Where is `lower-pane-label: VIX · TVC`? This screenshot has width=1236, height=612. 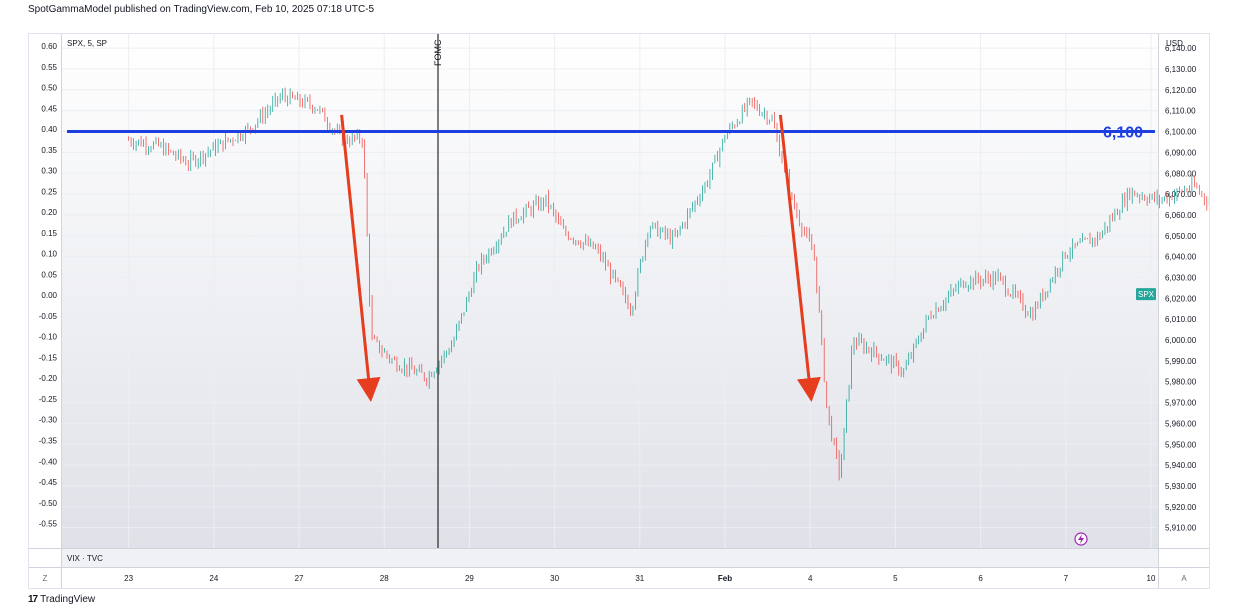
lower-pane-label: VIX · TVC is located at coordinates (85, 558).